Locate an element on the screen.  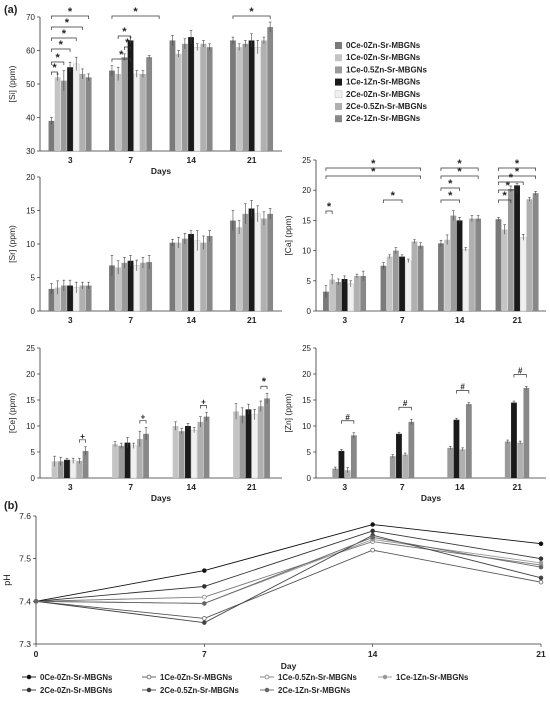
x-tick-label: 0 is located at coordinates (36, 654).